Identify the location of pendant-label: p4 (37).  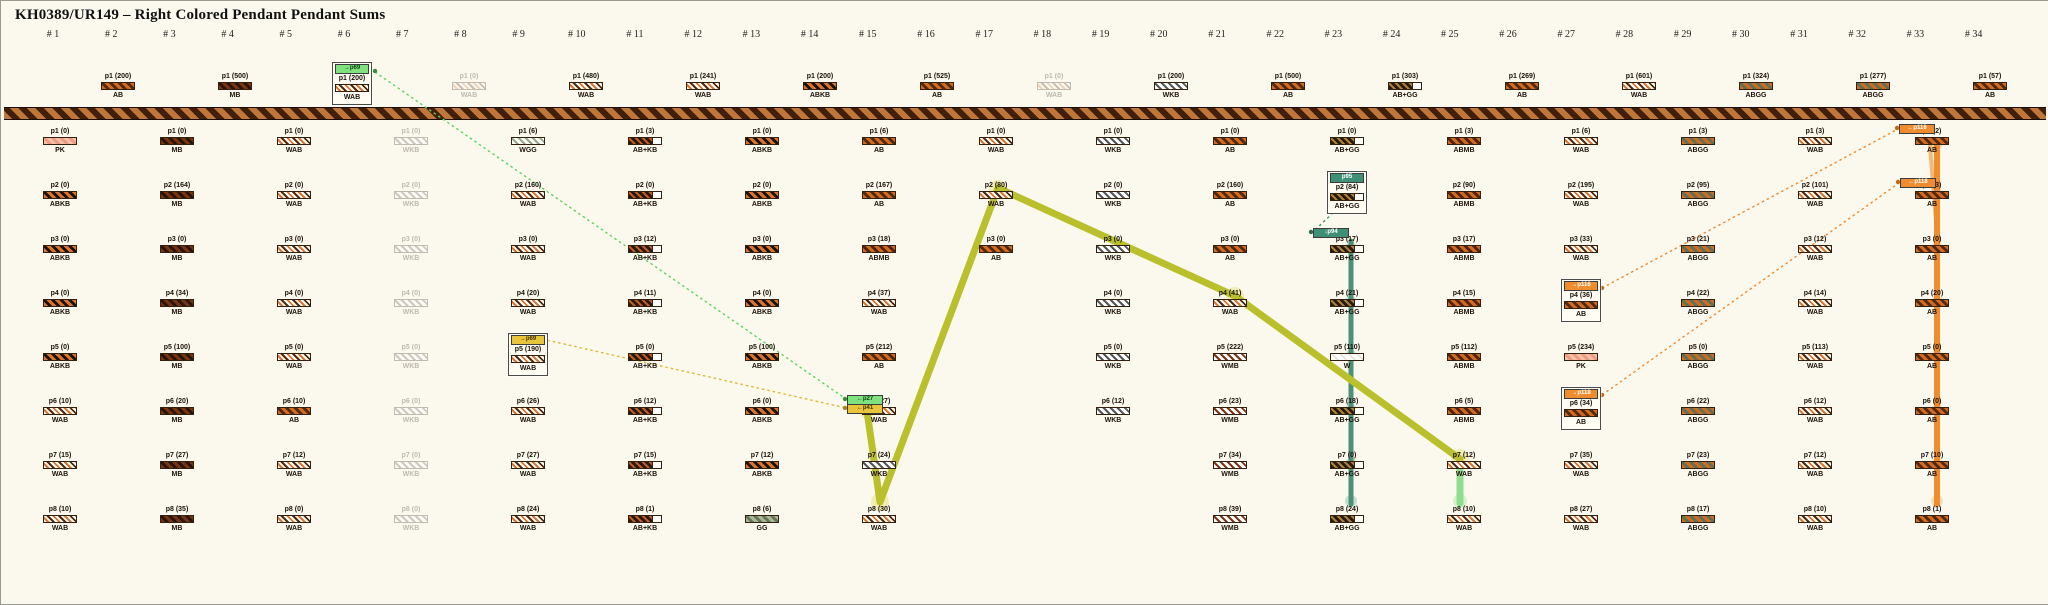
(879, 293).